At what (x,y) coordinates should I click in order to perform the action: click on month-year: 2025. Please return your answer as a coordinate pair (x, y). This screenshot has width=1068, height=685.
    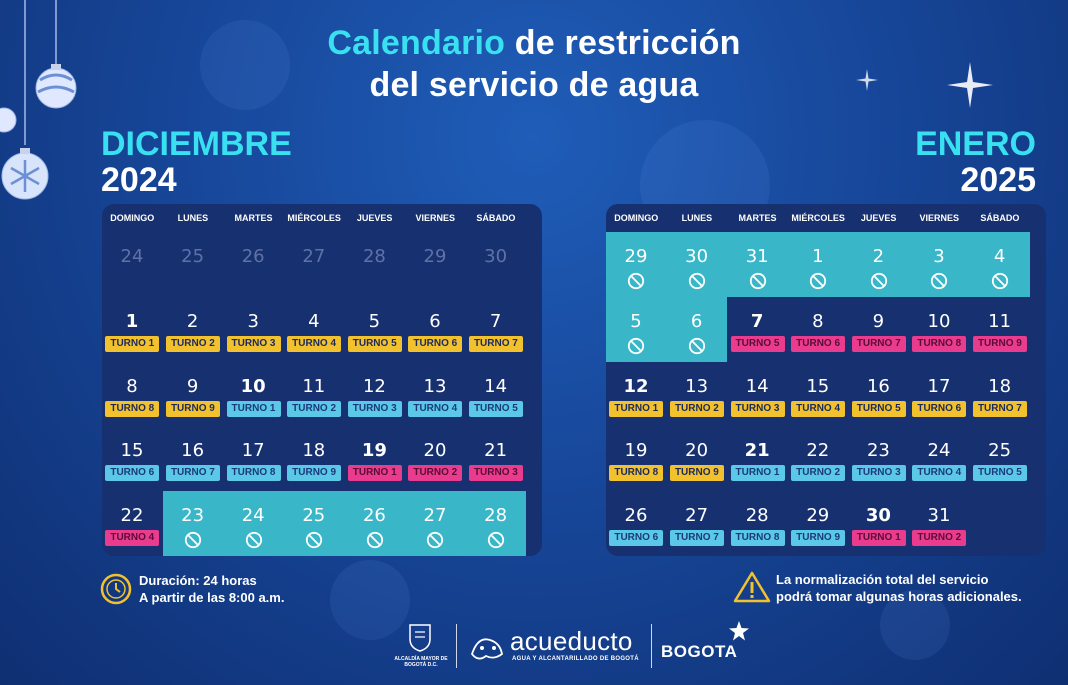
    Looking at the image, I should click on (998, 180).